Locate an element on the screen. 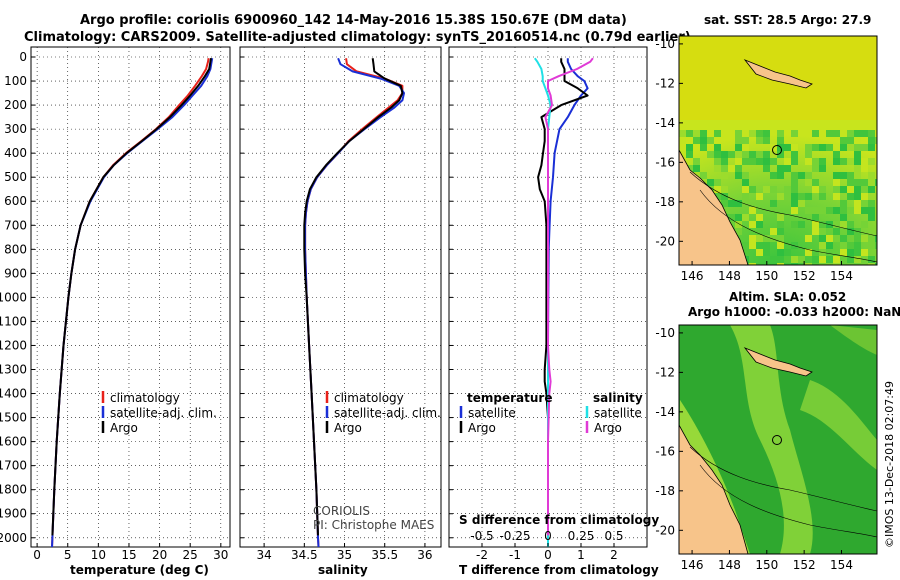  sla-map-image is located at coordinates (778, 439).